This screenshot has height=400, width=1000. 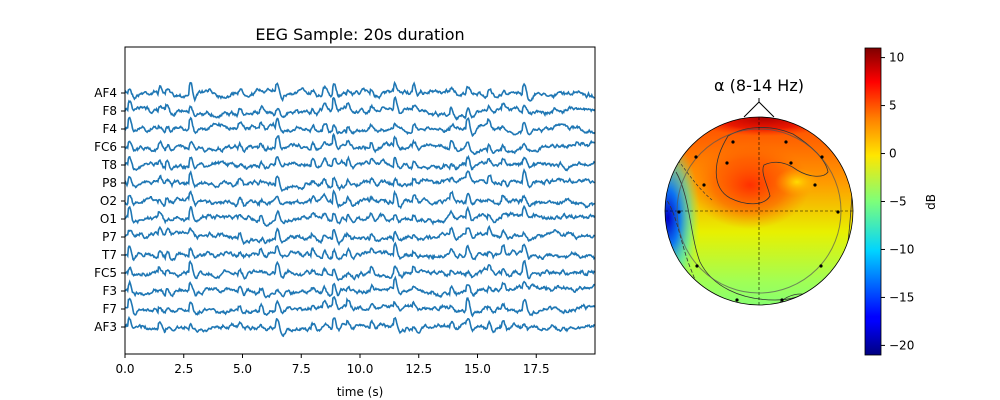 I want to click on channel-label: T8, so click(x=109, y=165).